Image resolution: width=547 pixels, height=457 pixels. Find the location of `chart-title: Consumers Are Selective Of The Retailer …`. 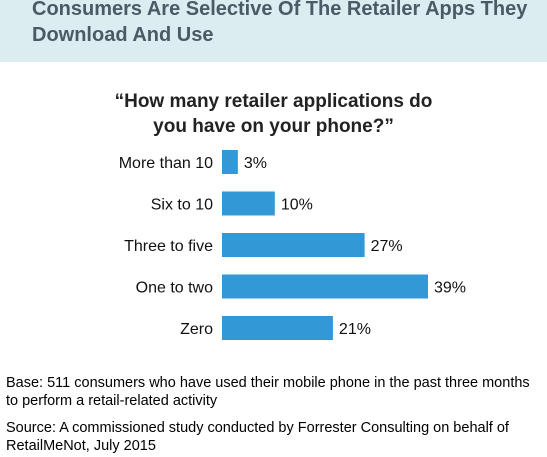

chart-title: Consumers Are Selective Of The Retailer … is located at coordinates (280, 23).